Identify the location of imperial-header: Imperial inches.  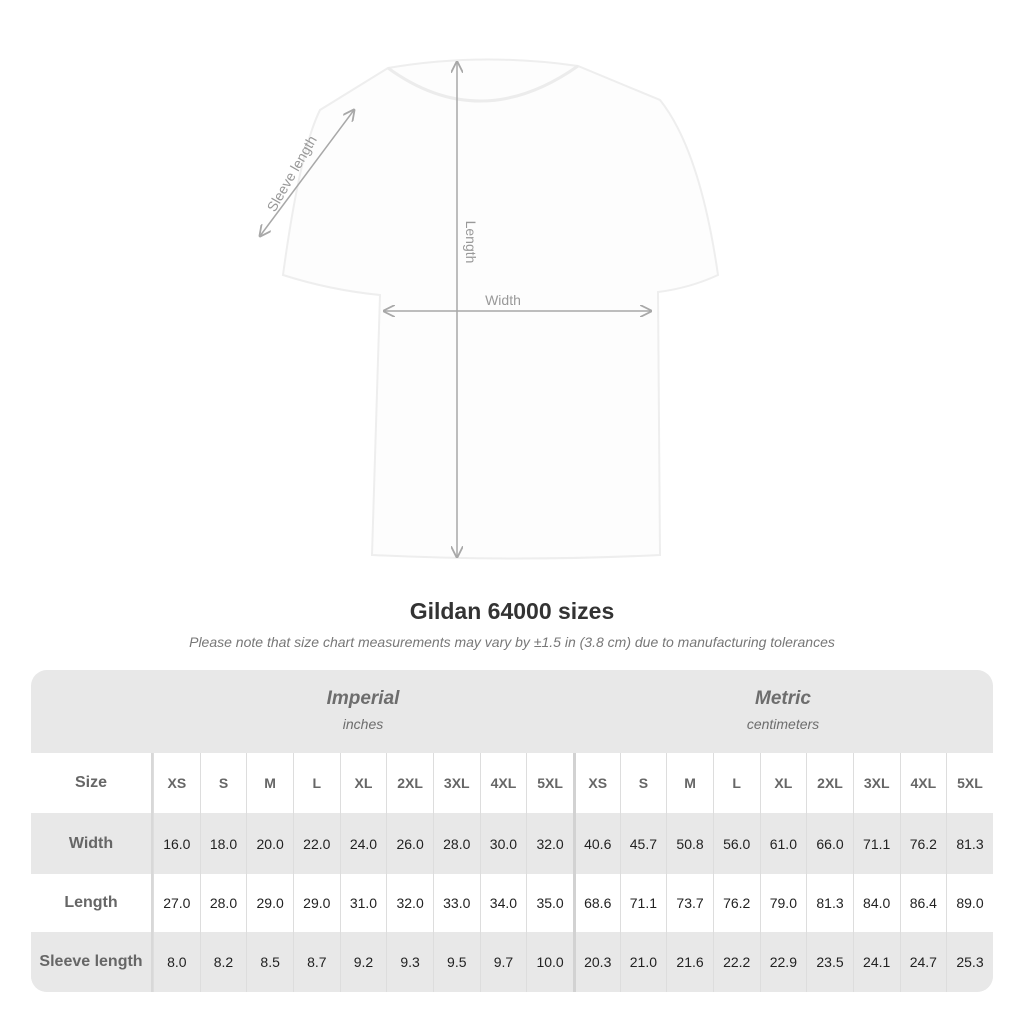
(363, 711).